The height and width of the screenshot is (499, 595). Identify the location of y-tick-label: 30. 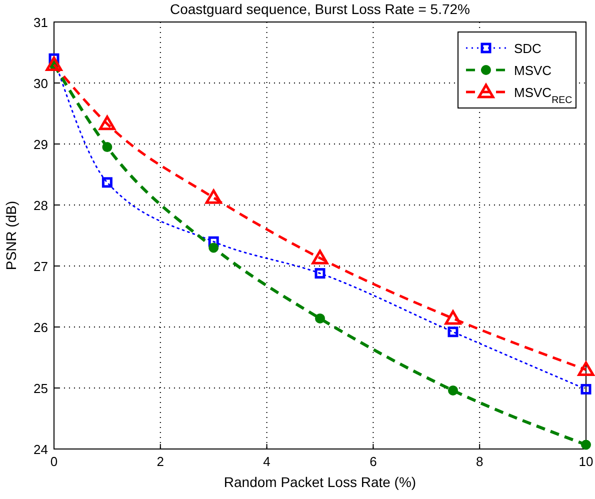
(41, 83).